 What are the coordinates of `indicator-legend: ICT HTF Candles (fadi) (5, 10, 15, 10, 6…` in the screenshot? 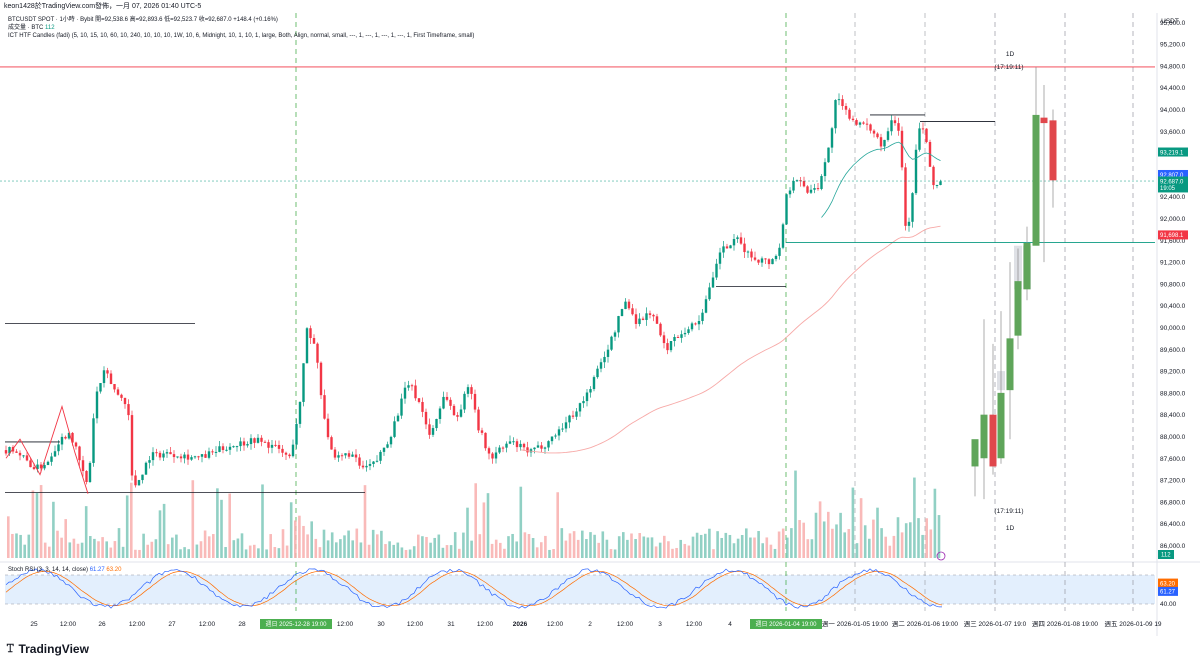 It's located at (241, 36).